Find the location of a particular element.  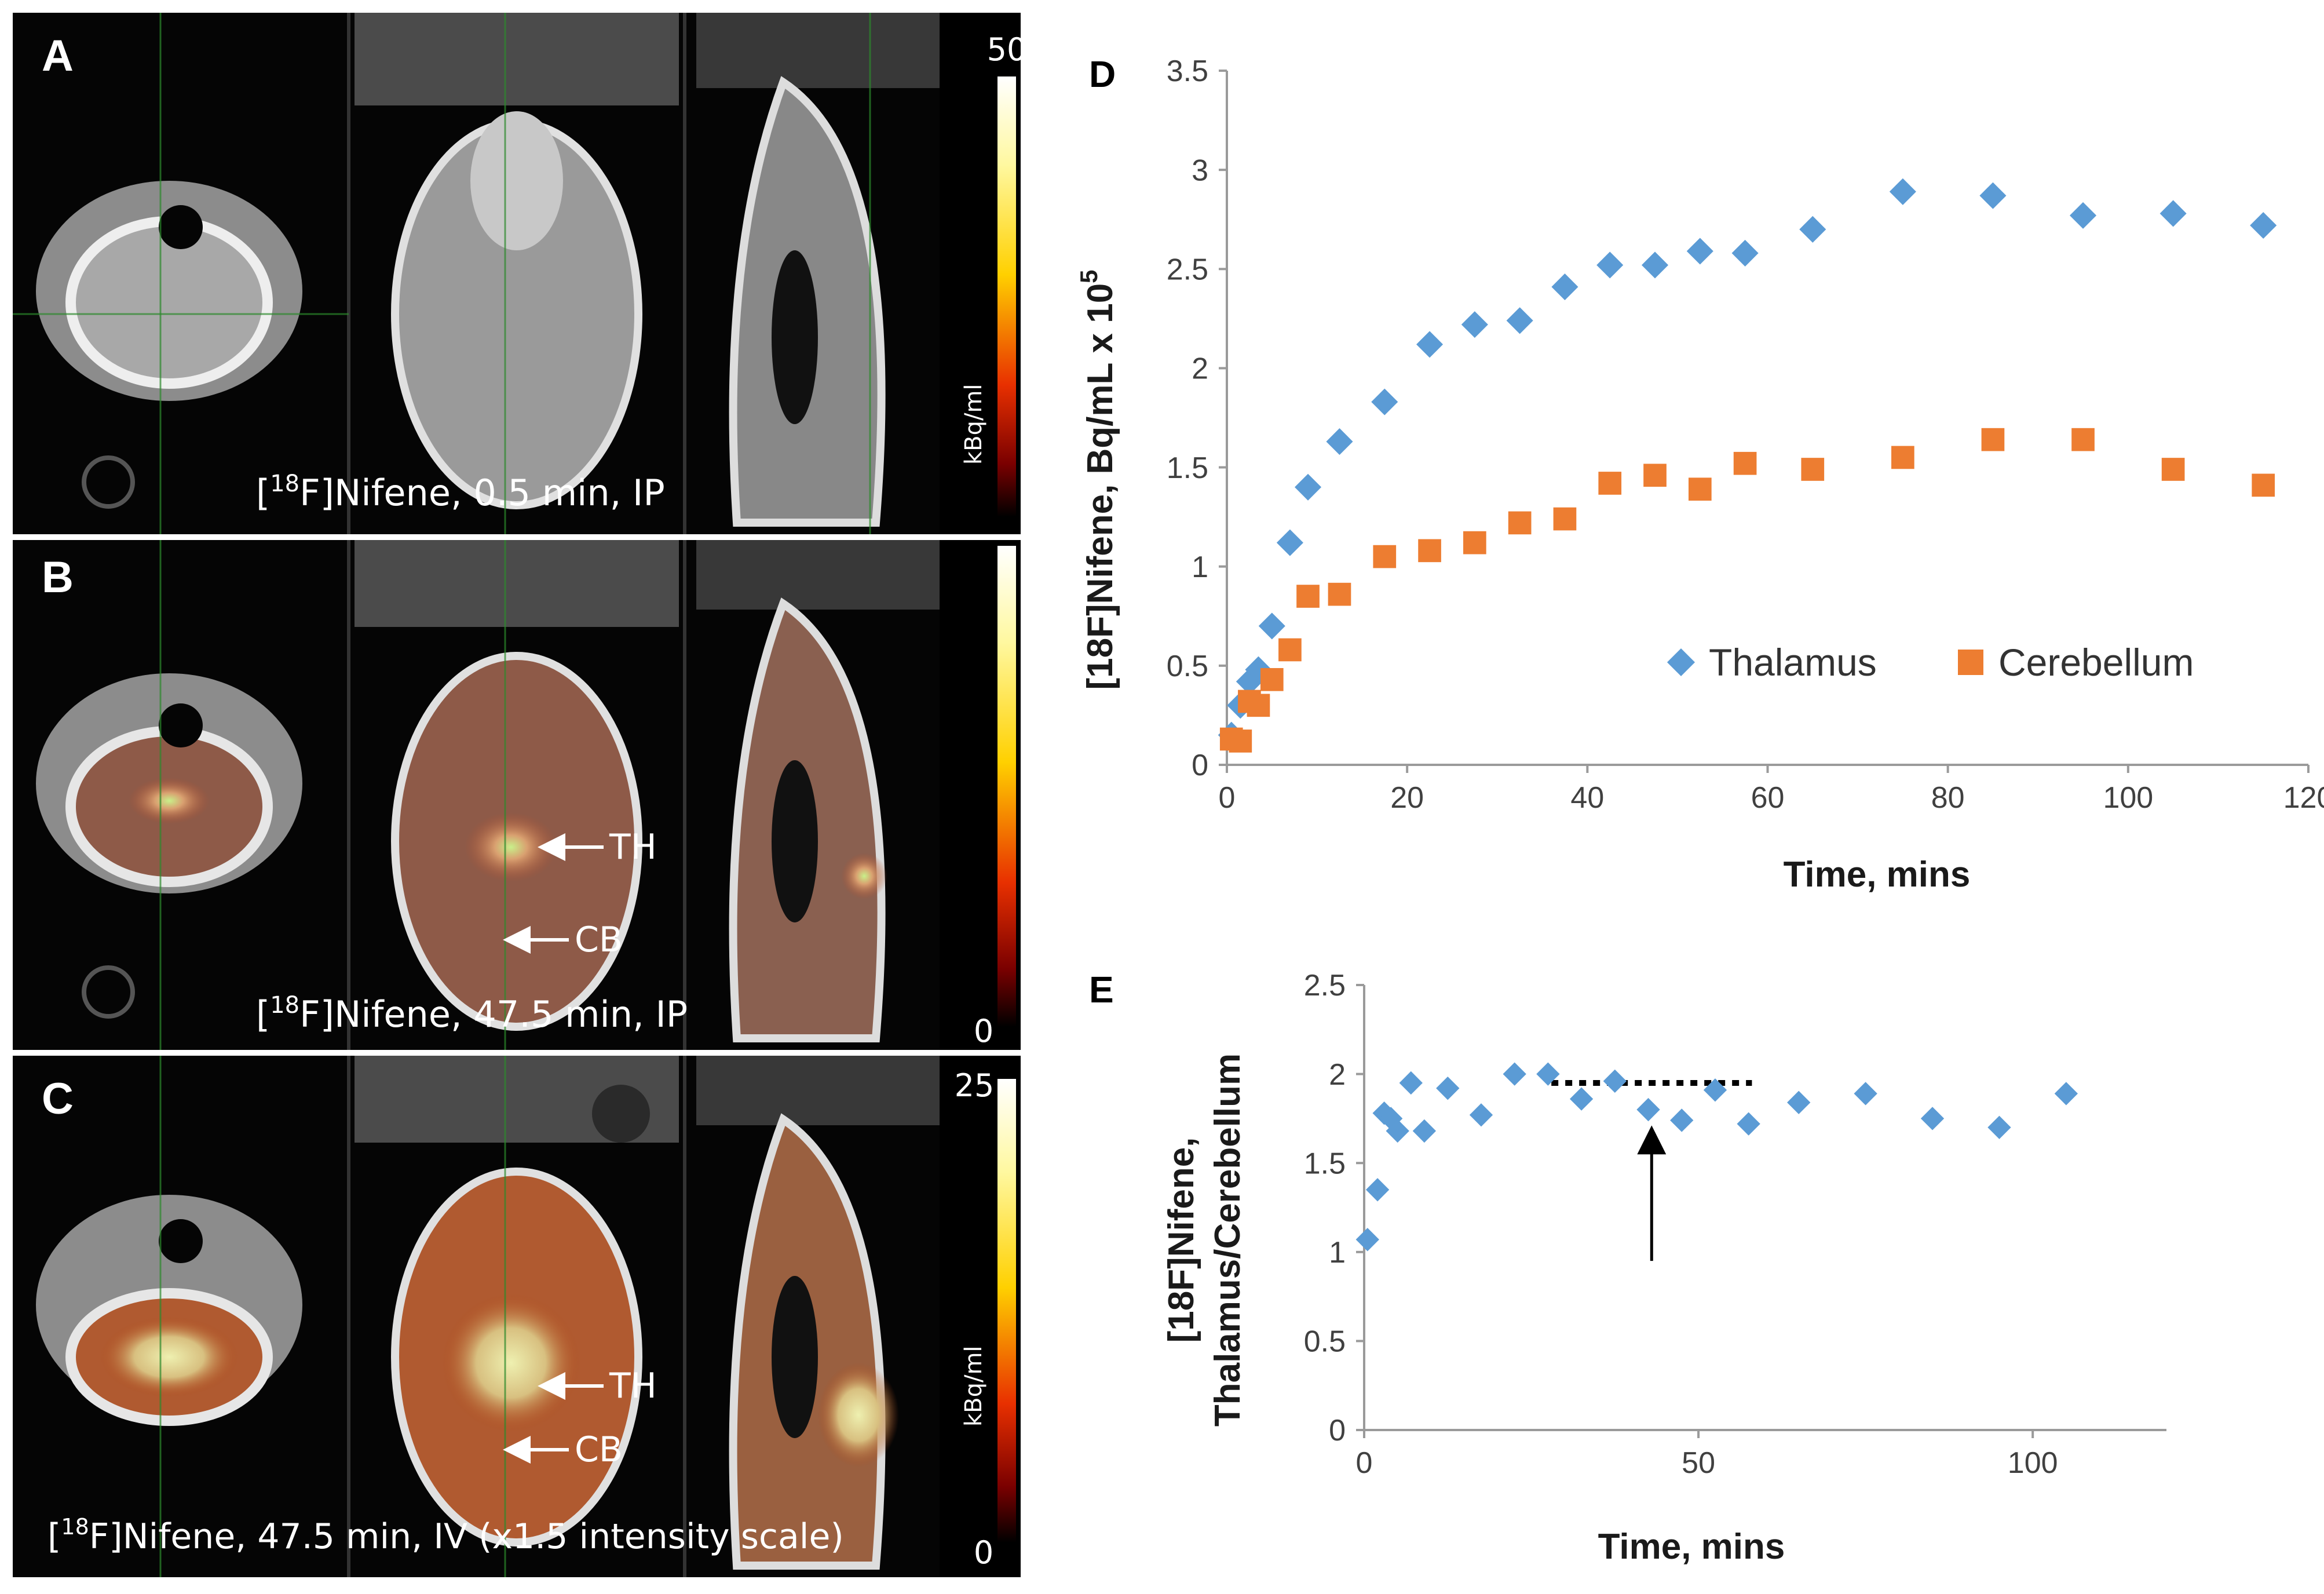

chart-d-y-label-sup: 5 is located at coordinates (1088, 276).